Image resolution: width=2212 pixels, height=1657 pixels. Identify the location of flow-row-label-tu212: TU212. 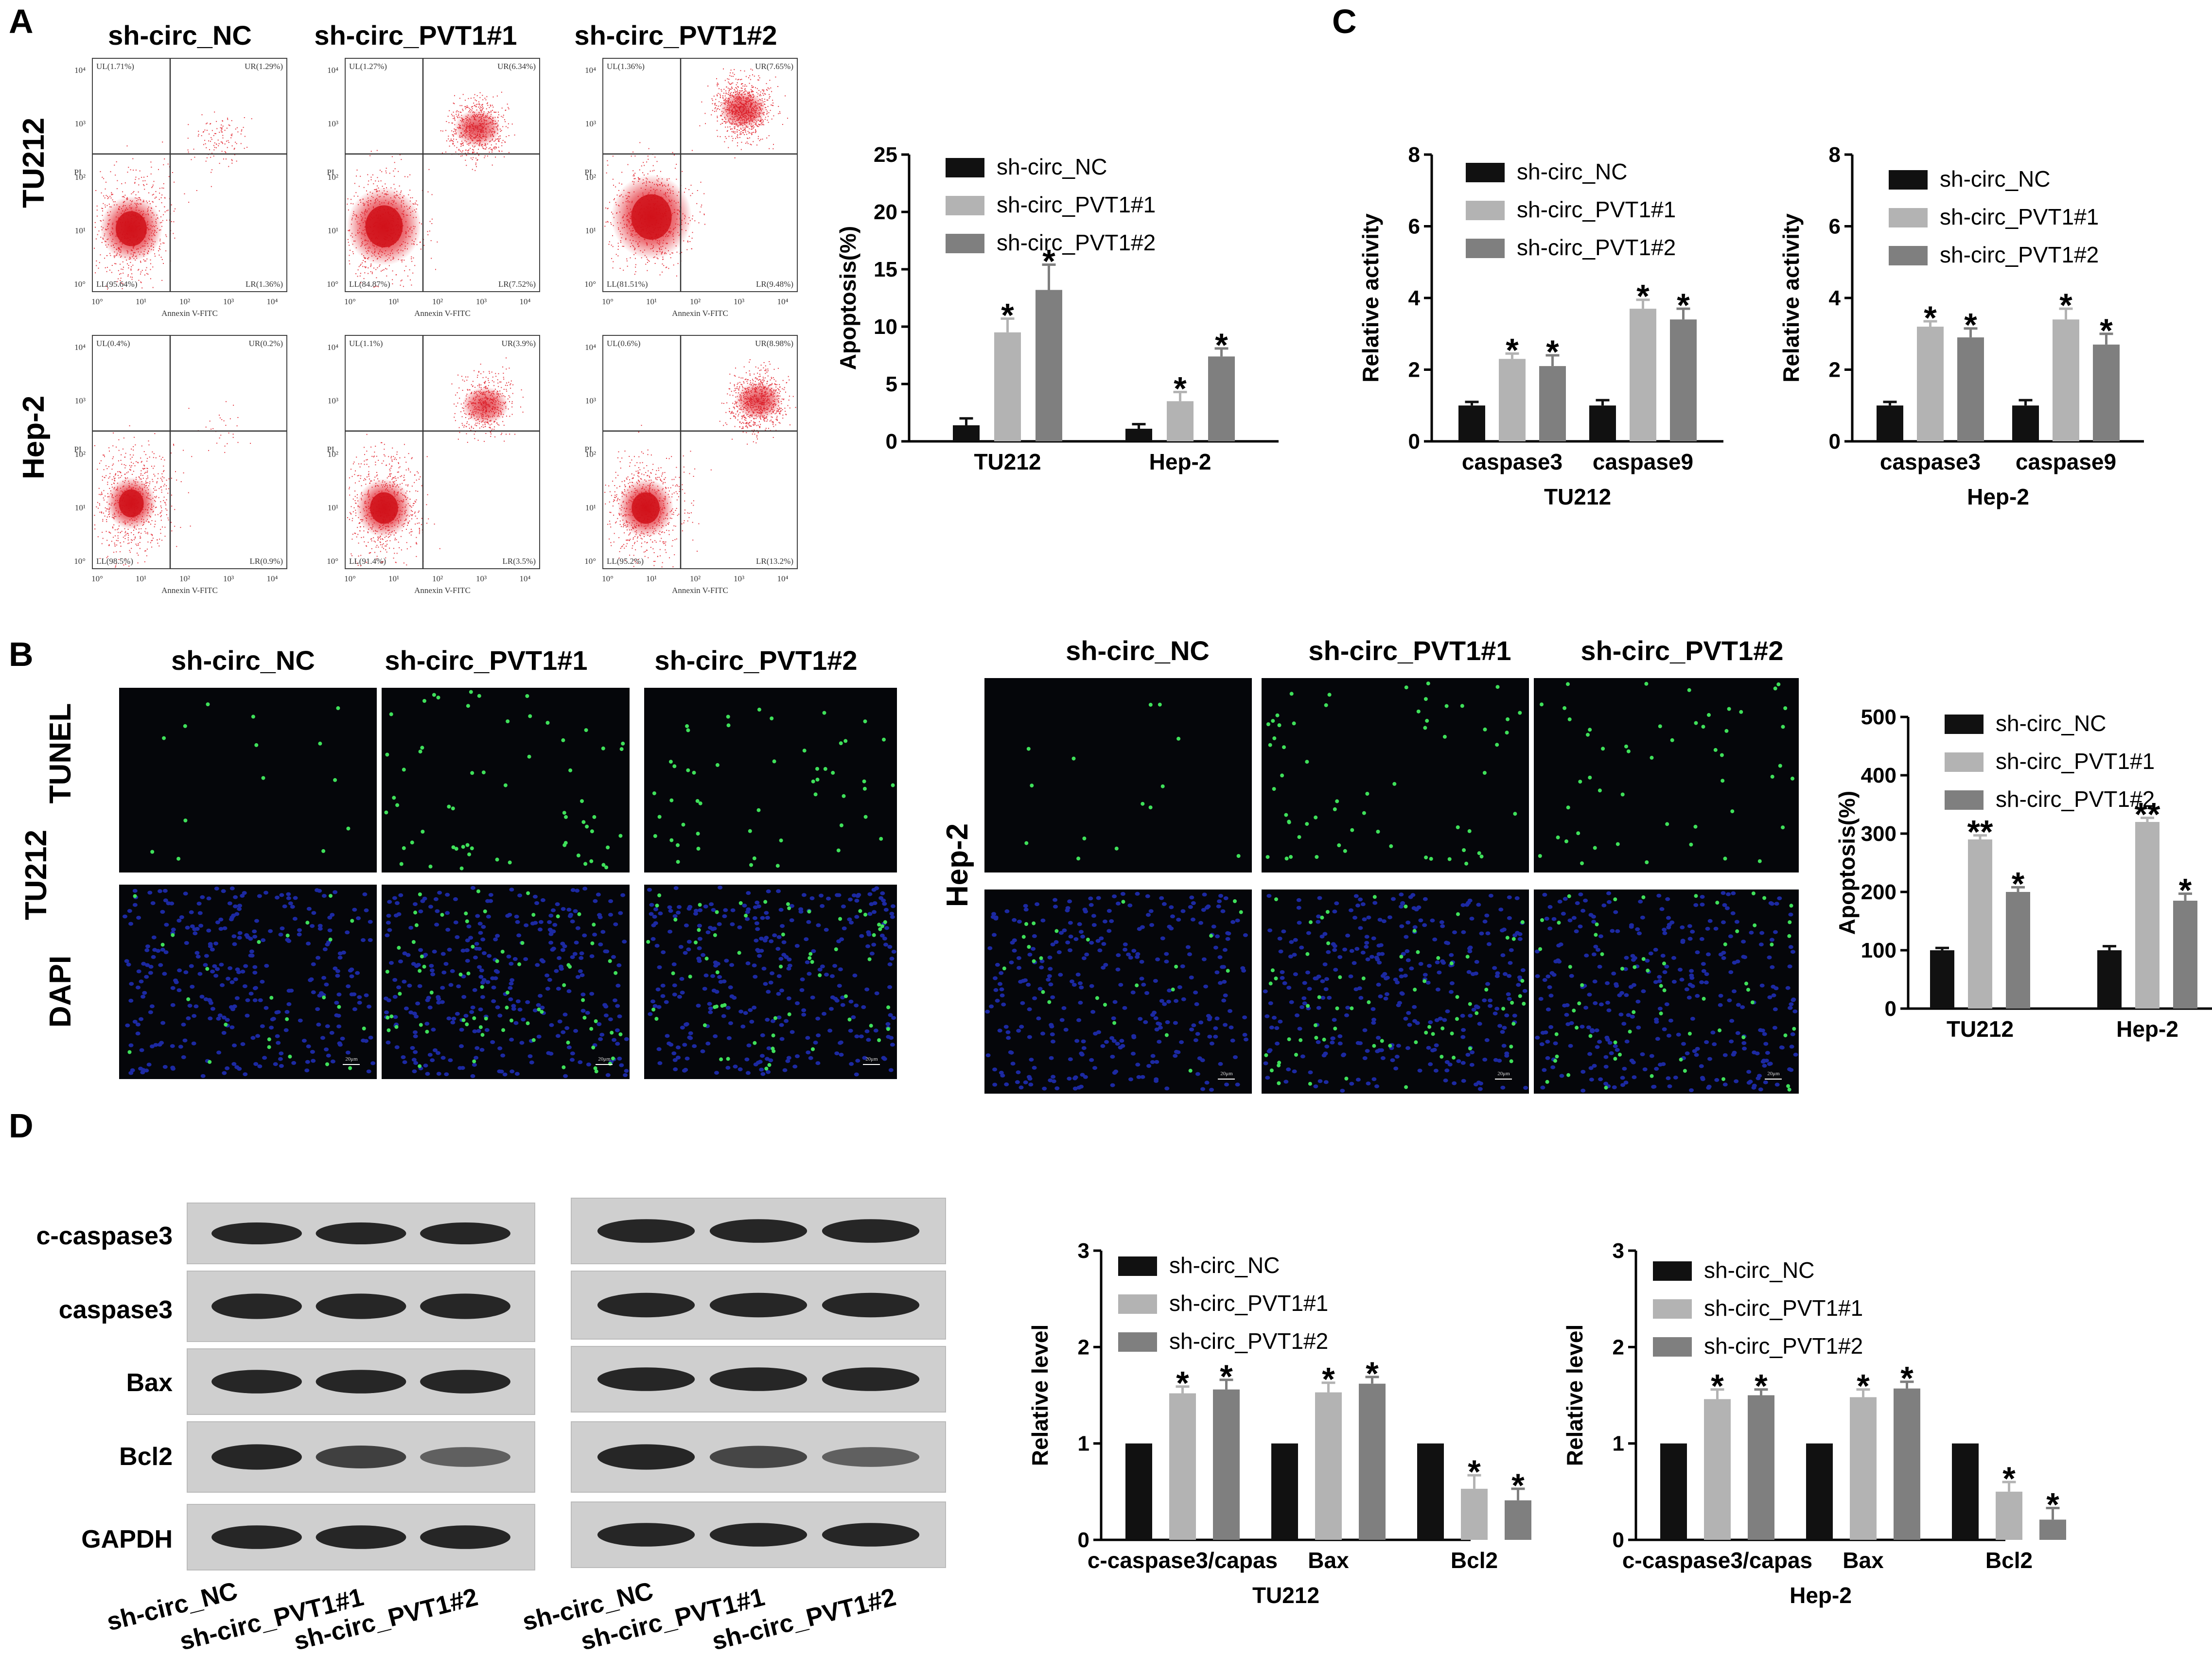
(34, 163).